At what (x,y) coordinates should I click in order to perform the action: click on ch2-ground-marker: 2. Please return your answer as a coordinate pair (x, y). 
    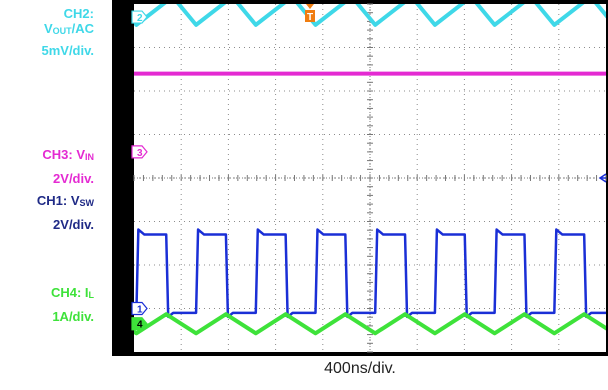
    Looking at the image, I should click on (139, 17).